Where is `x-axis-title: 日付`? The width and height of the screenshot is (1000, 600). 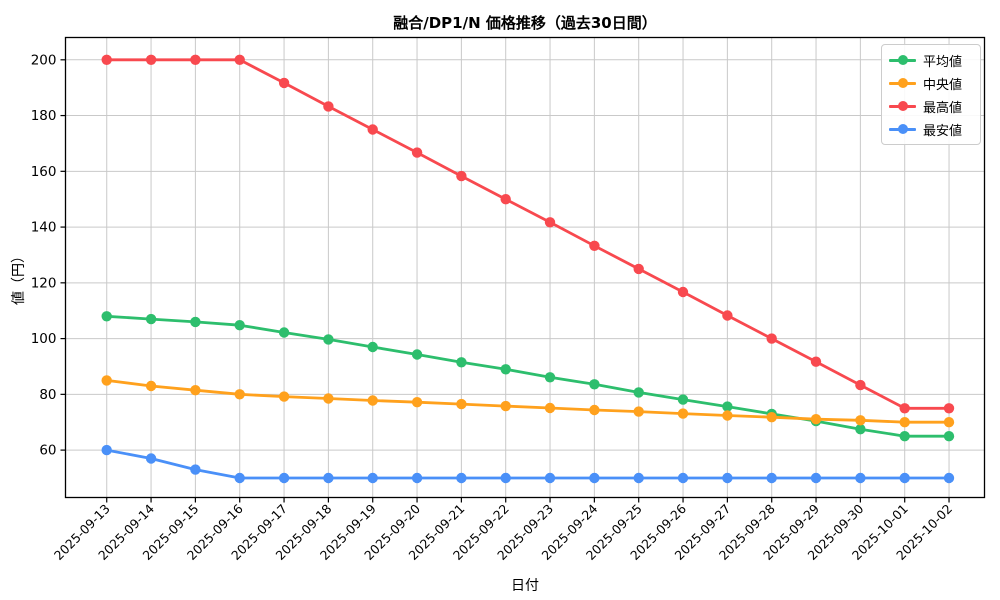
x-axis-title: 日付 is located at coordinates (525, 586).